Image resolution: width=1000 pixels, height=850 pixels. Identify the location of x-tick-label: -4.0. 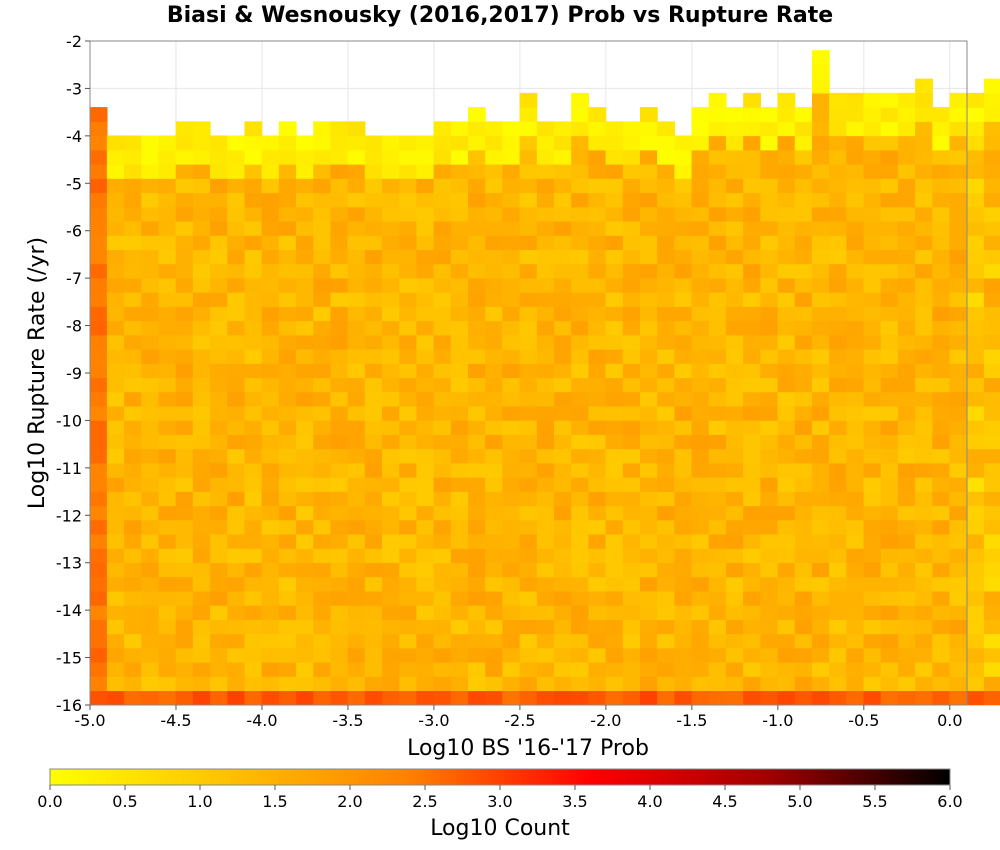
(261, 720).